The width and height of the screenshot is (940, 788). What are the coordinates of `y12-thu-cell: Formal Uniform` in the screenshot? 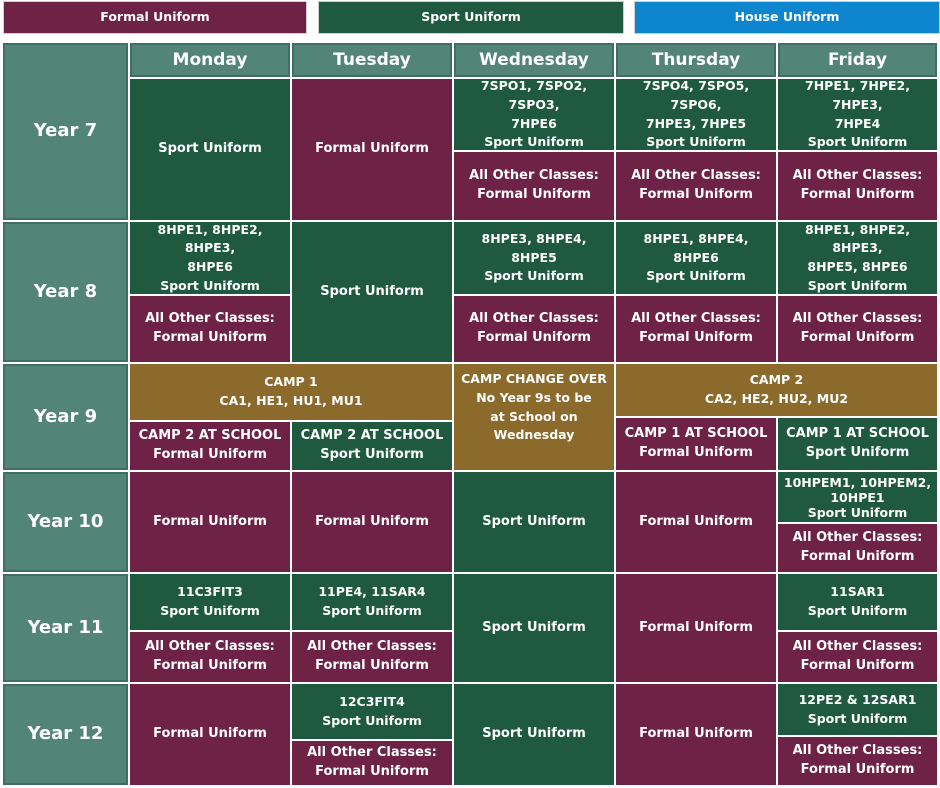 It's located at (696, 734).